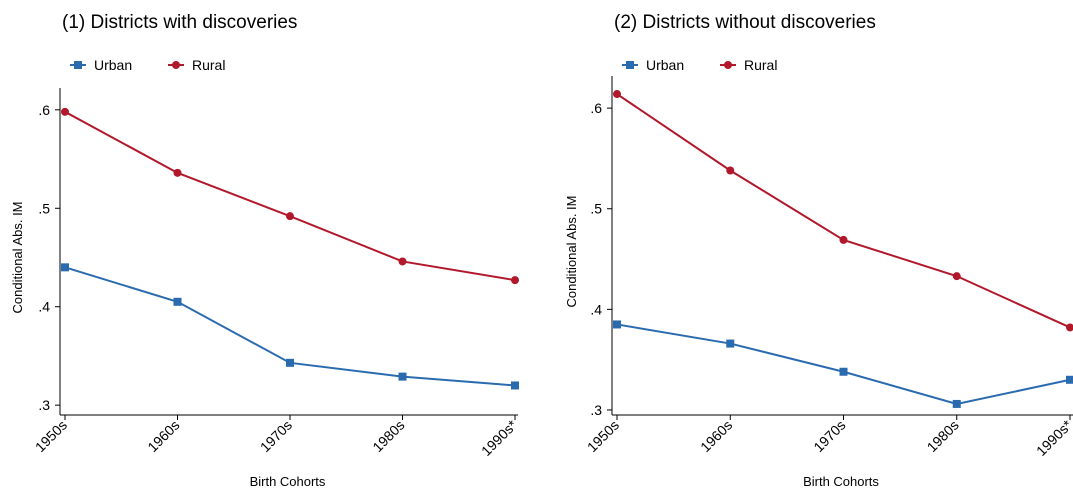 The height and width of the screenshot is (493, 1073). Describe the element at coordinates (179, 22) in the screenshot. I see `panel-title: (1) Districts with discoveries` at that location.